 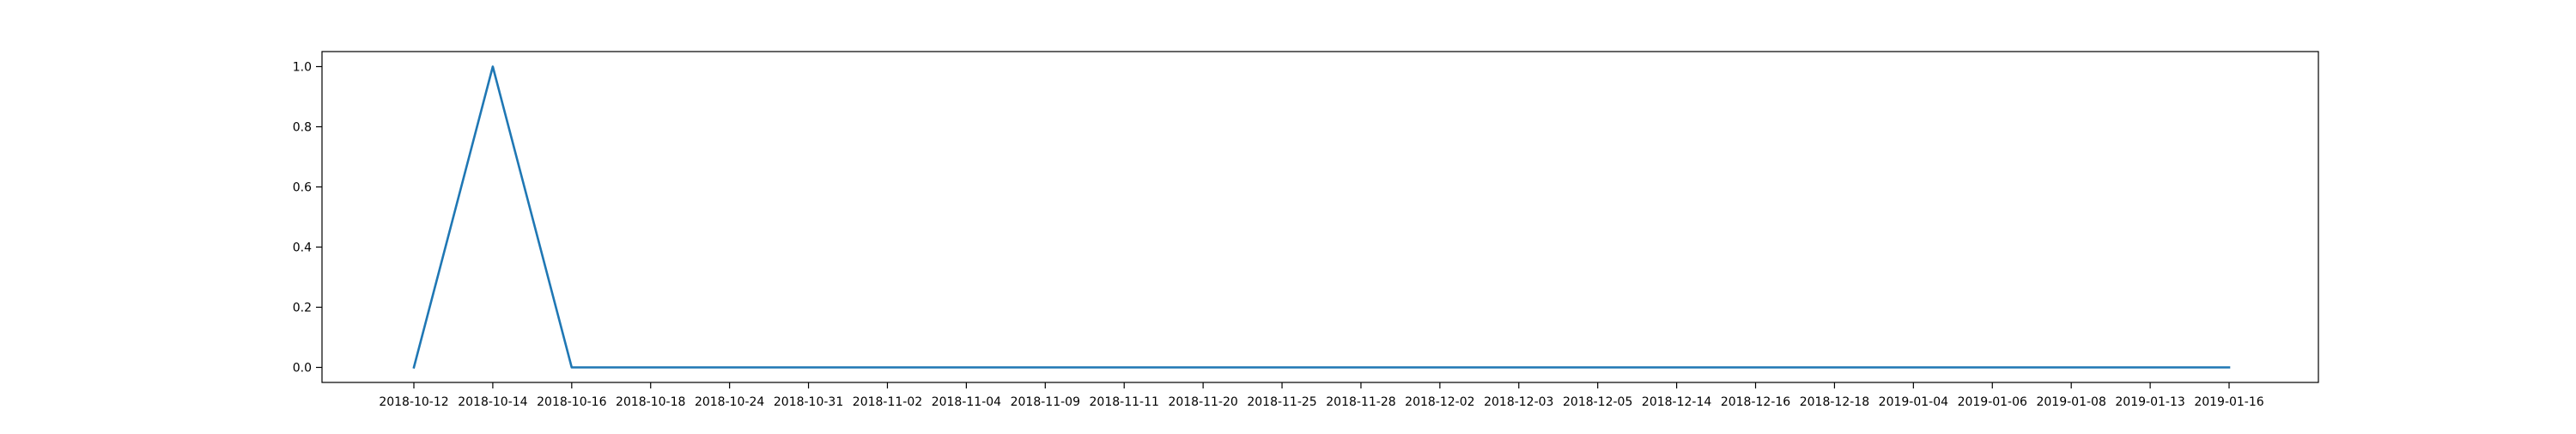 What do you see at coordinates (1440, 402) in the screenshot?
I see `x-tick-label: 2018-12-02` at bounding box center [1440, 402].